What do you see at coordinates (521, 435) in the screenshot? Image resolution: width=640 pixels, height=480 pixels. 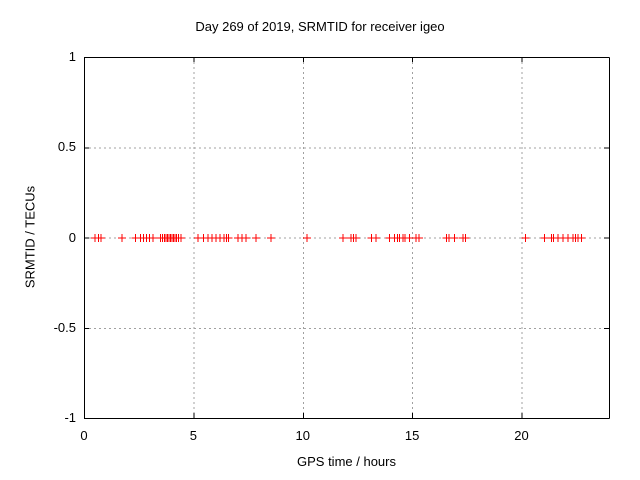 I see `x-tick-label: 20` at bounding box center [521, 435].